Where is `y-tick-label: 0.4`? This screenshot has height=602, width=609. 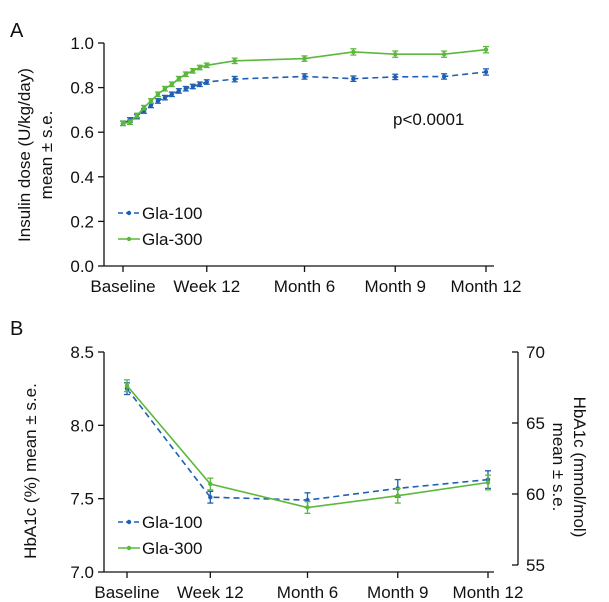 y-tick-label: 0.4 is located at coordinates (82, 177).